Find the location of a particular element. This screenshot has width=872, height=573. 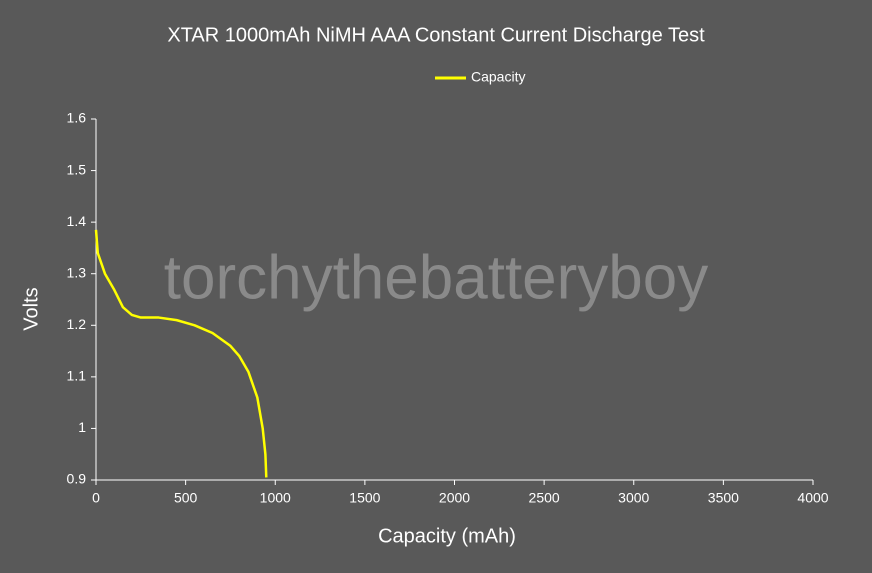

y-tick-label: 1 is located at coordinates (82, 427).